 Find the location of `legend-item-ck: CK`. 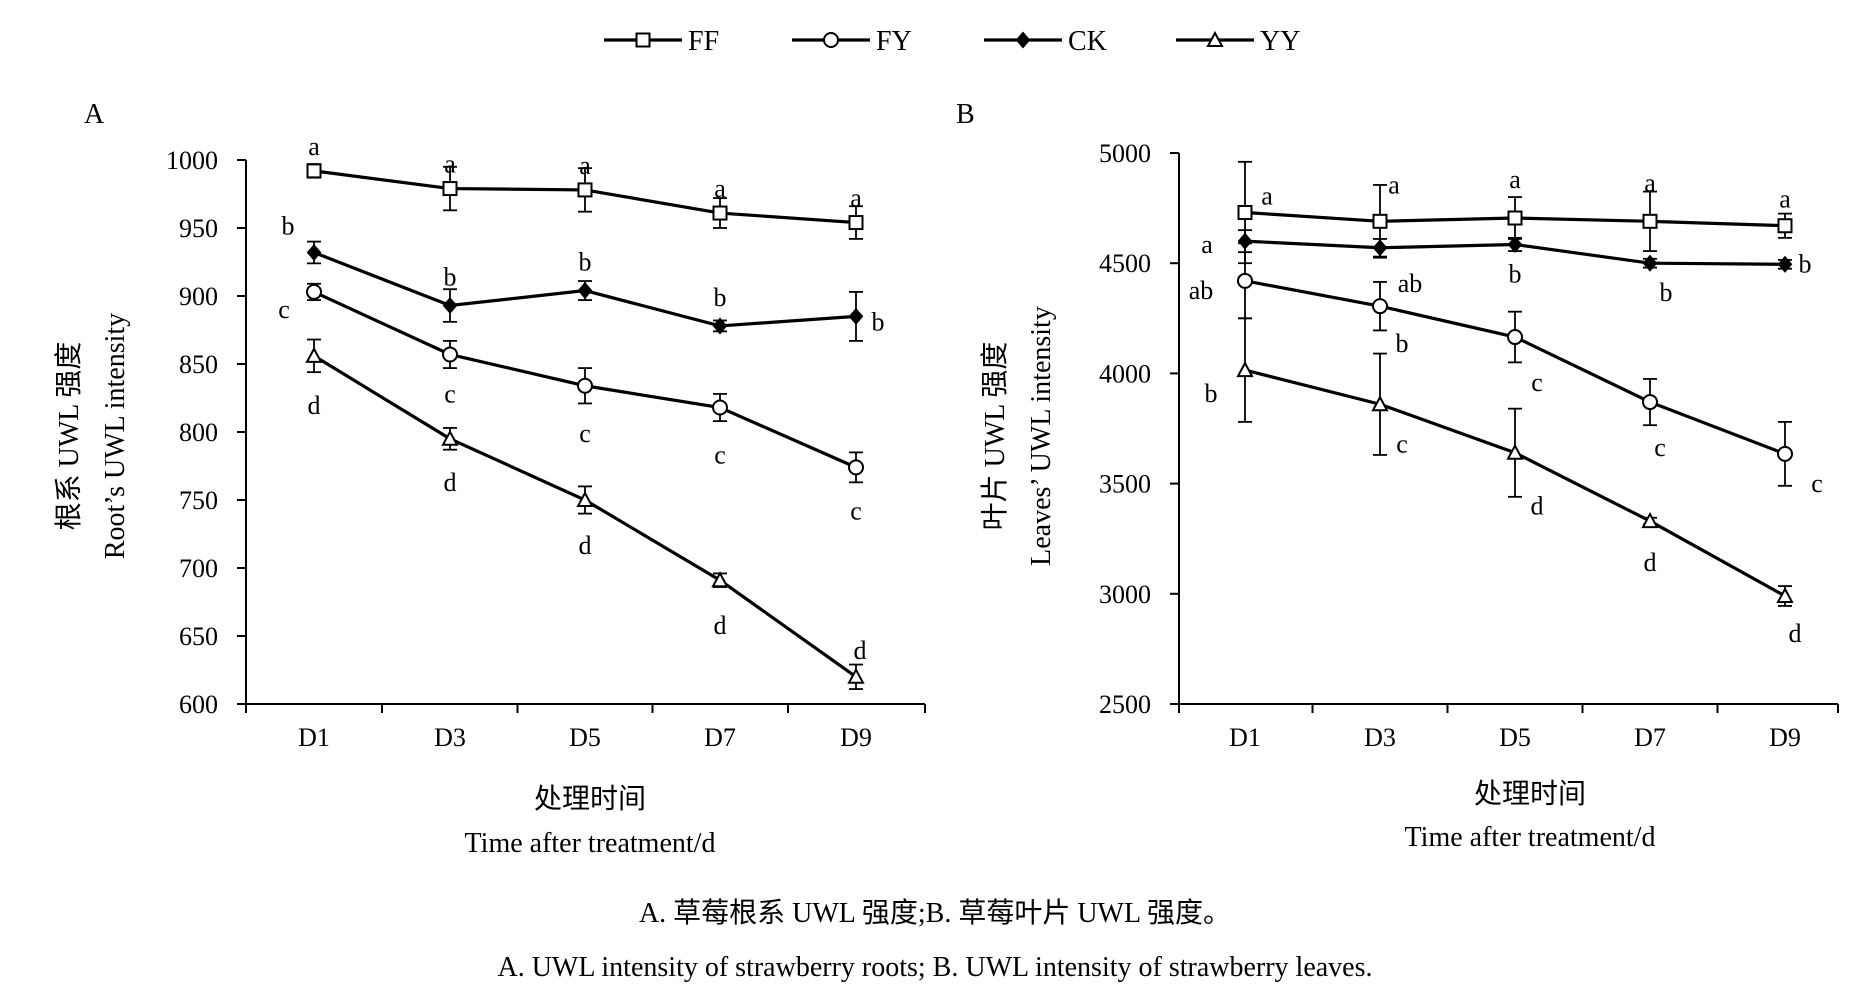

legend-item-ck: CK is located at coordinates (1045, 41).